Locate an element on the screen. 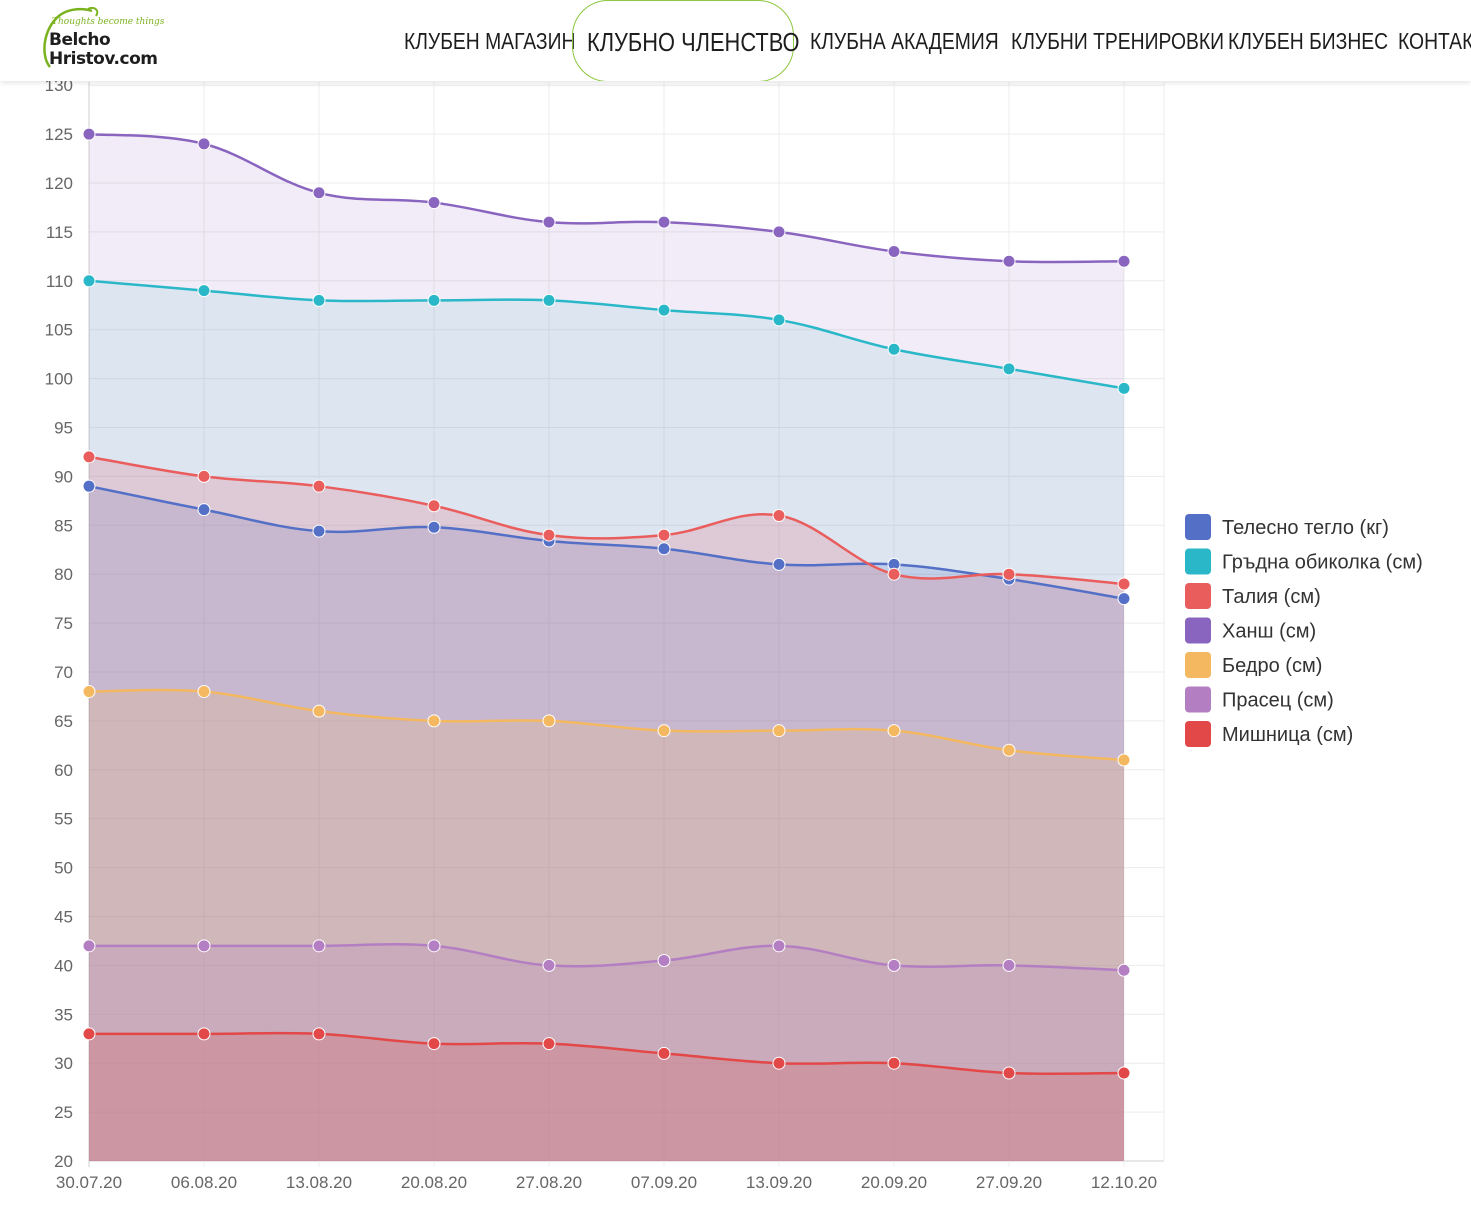  y-tick-label: 120 is located at coordinates (59, 183).